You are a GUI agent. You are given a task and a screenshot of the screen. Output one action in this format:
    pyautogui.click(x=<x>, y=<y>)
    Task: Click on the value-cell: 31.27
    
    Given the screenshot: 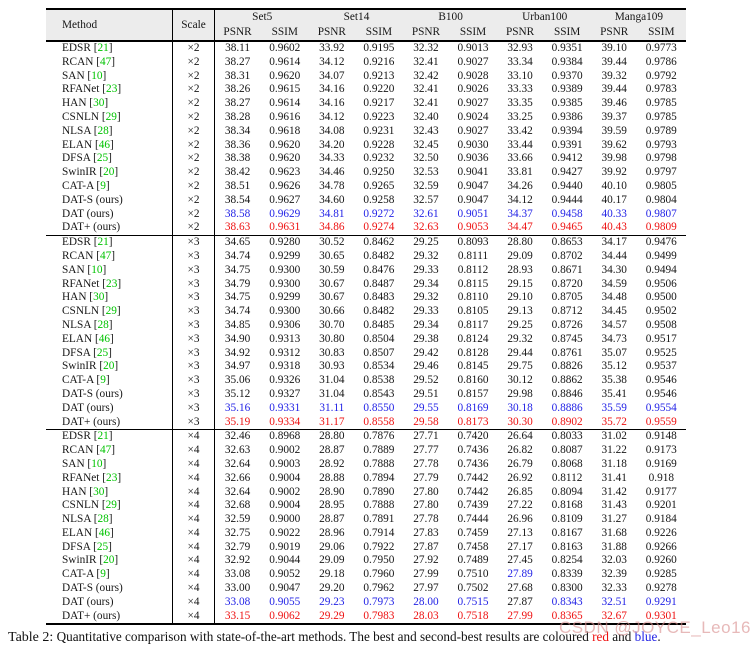 What is the action you would take?
    pyautogui.click(x=614, y=519)
    